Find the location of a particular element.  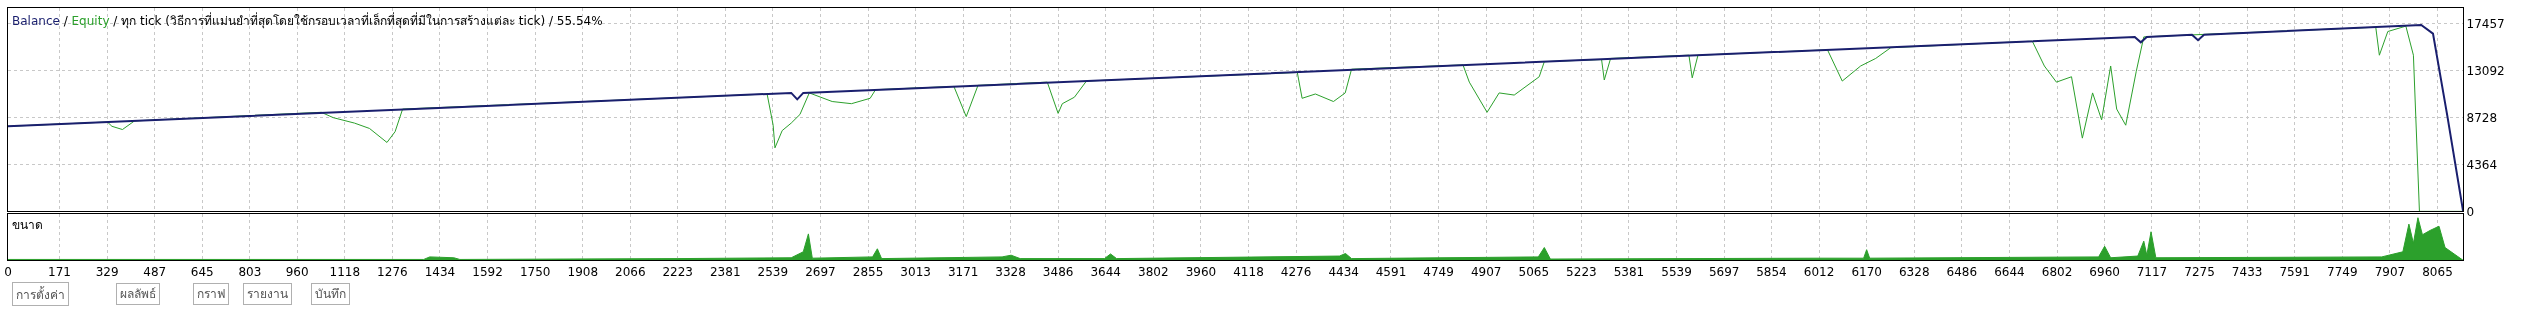

x-tick-label: 1750 is located at coordinates (535, 271).